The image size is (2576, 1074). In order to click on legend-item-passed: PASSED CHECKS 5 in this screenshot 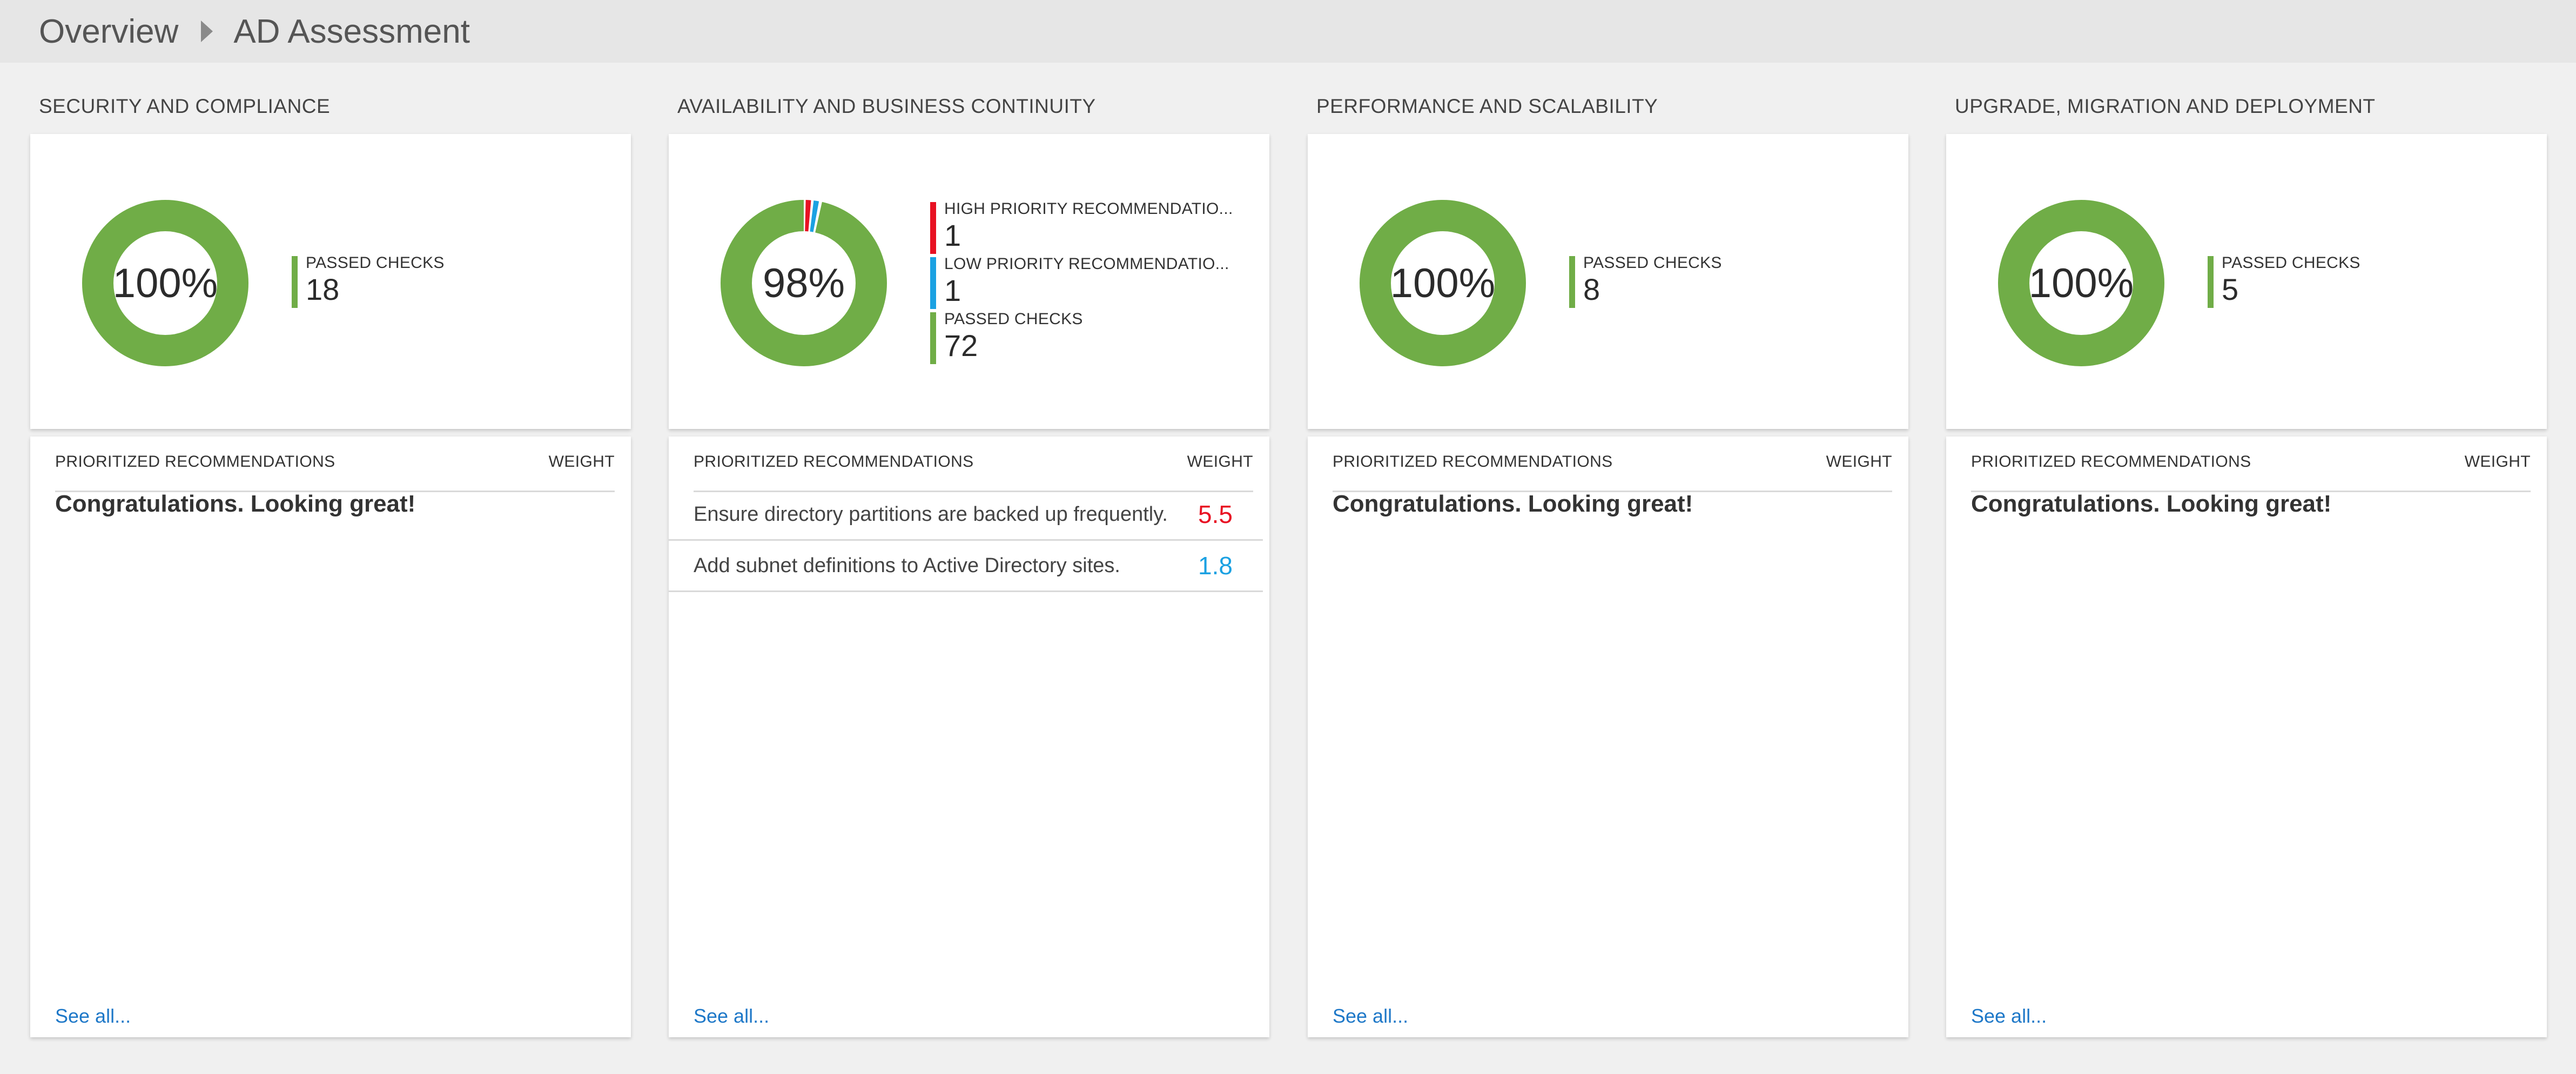, I will do `click(2284, 281)`.